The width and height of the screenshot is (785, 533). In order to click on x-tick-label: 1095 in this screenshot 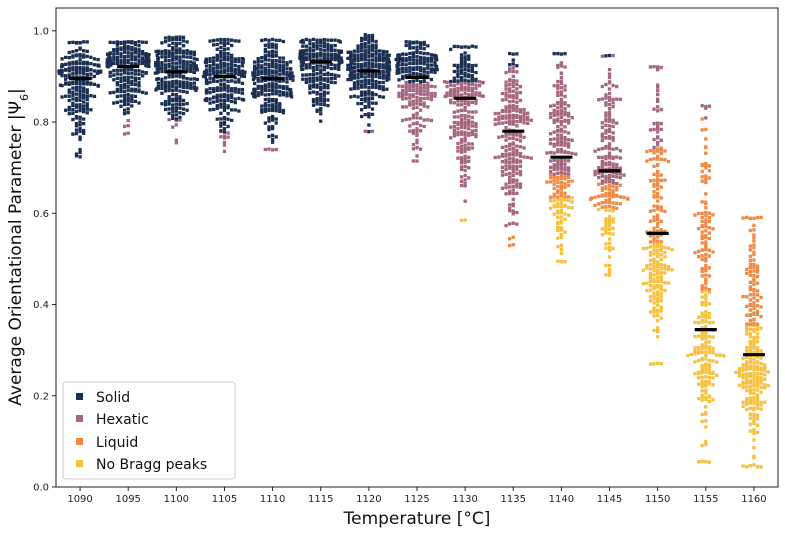, I will do `click(127, 499)`.